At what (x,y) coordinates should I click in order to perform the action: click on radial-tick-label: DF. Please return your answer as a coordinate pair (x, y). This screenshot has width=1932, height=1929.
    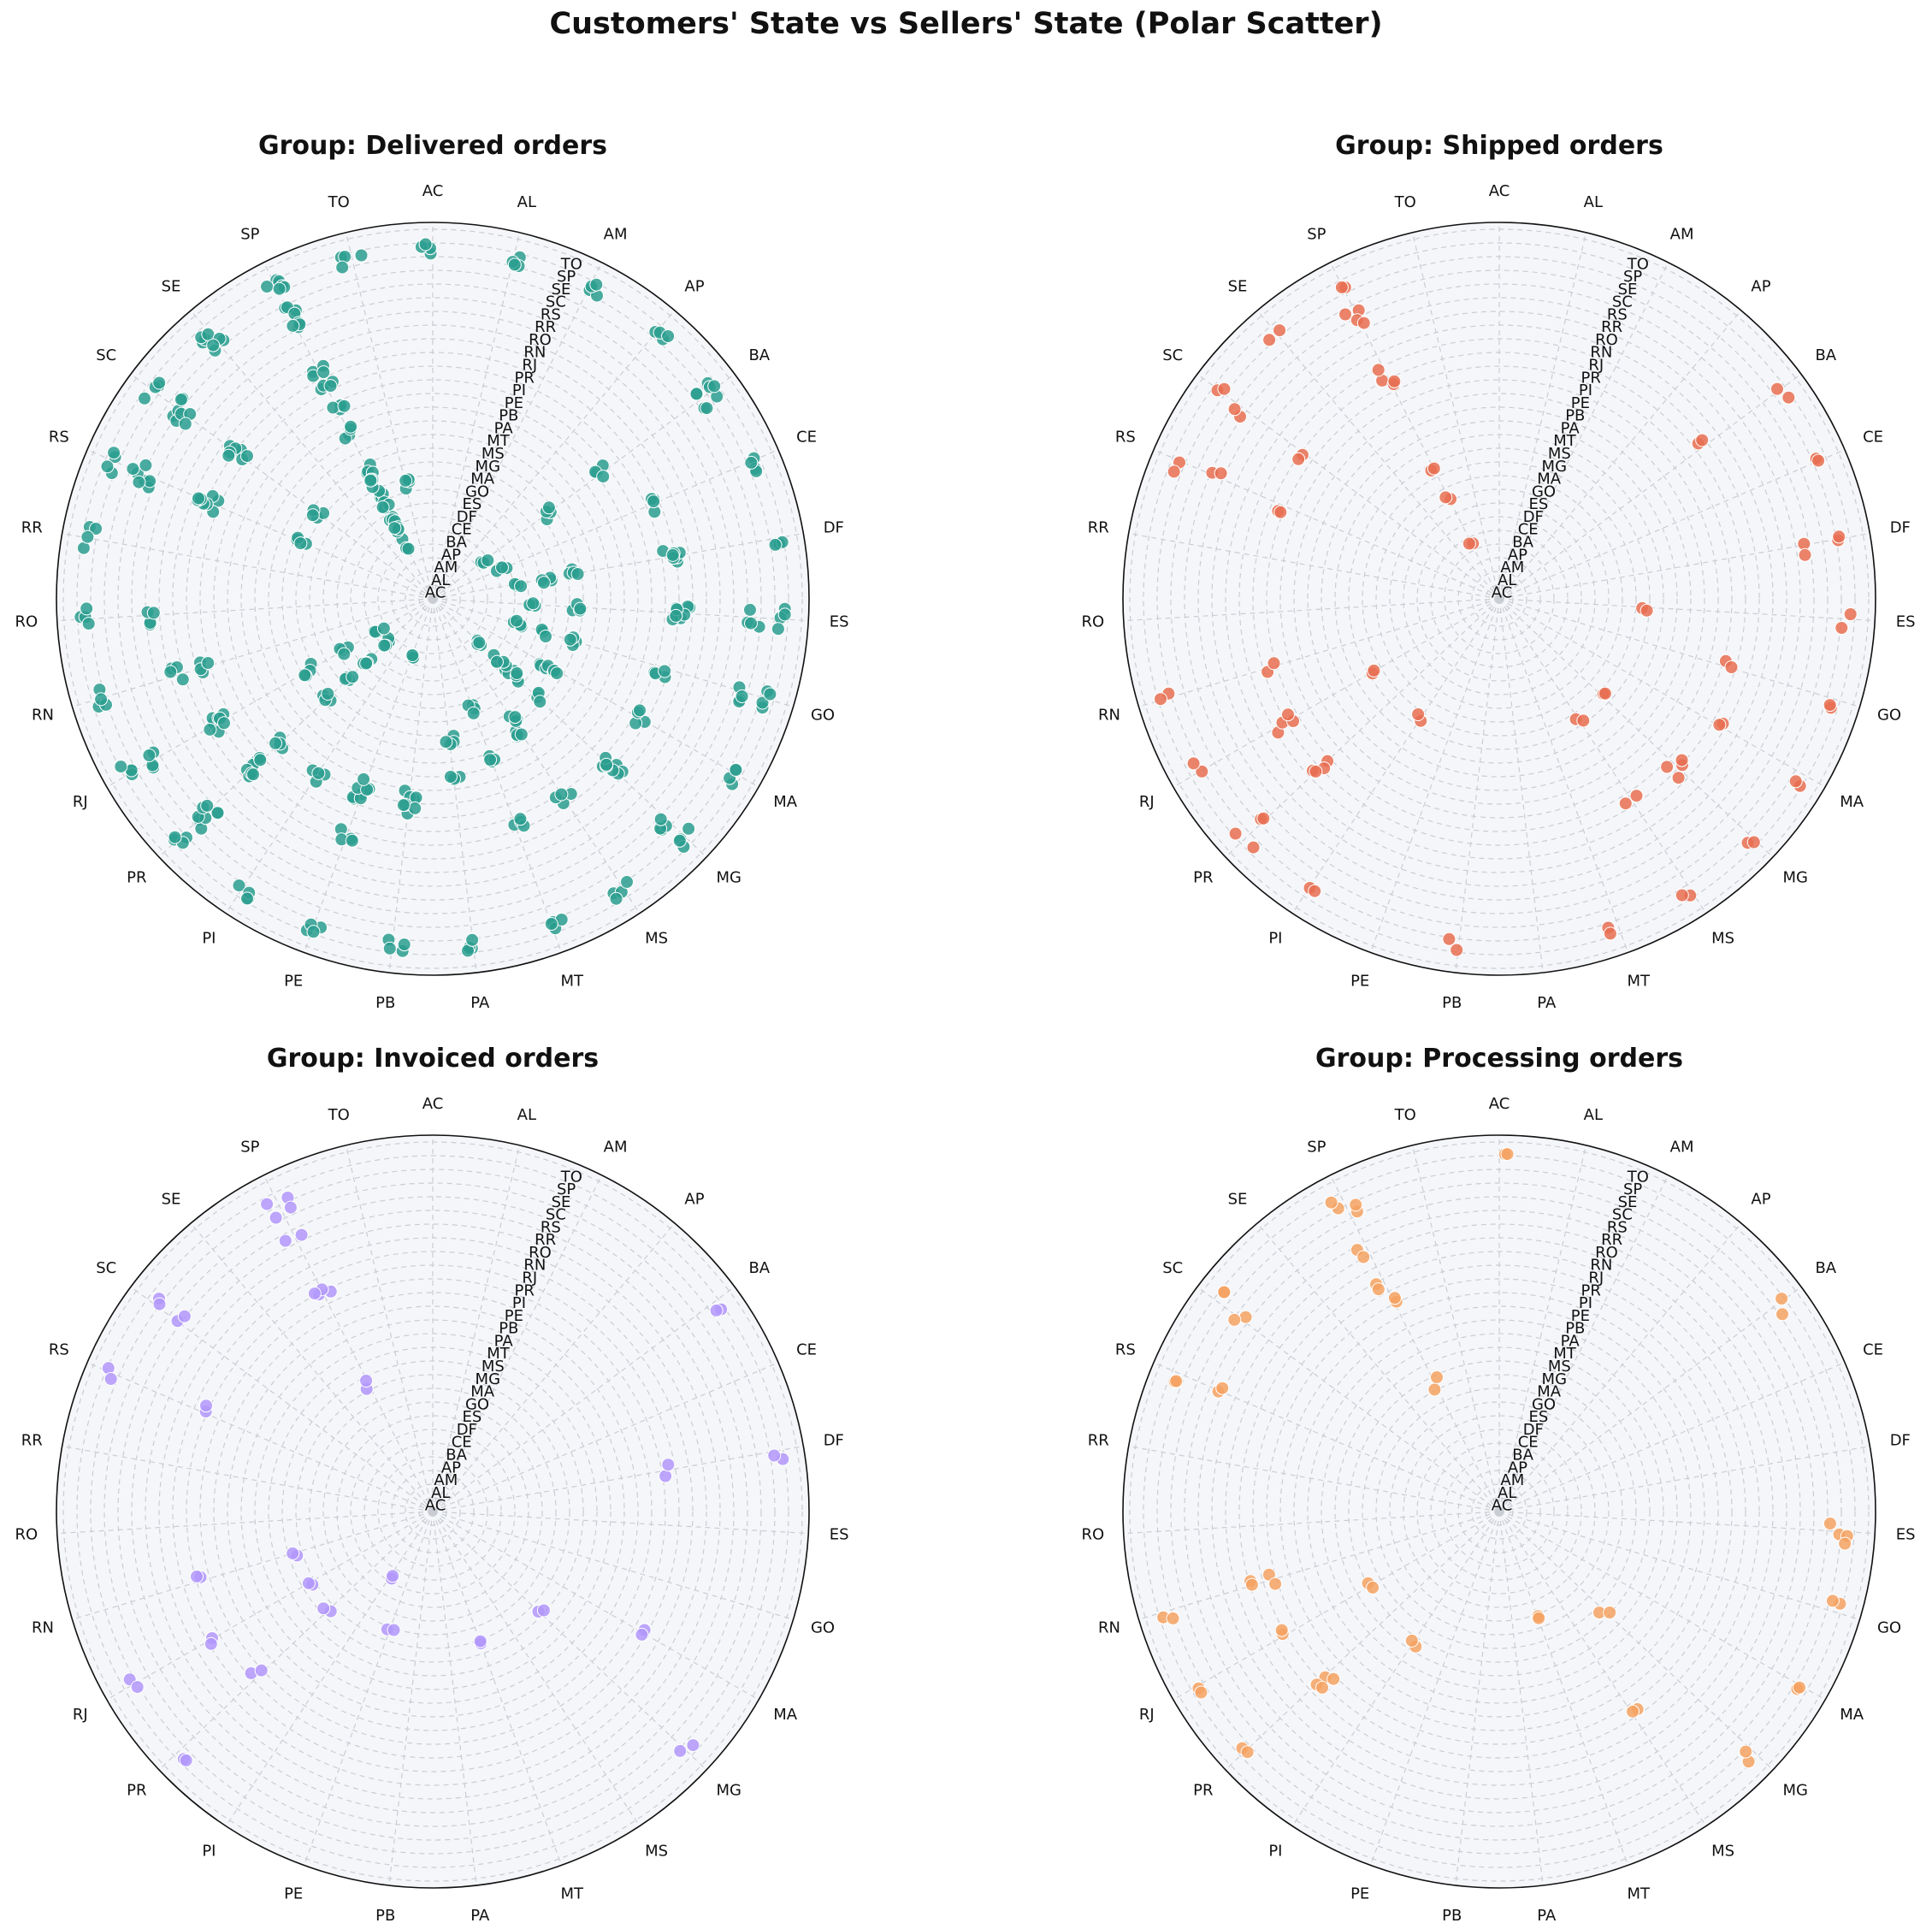
    Looking at the image, I should click on (467, 1430).